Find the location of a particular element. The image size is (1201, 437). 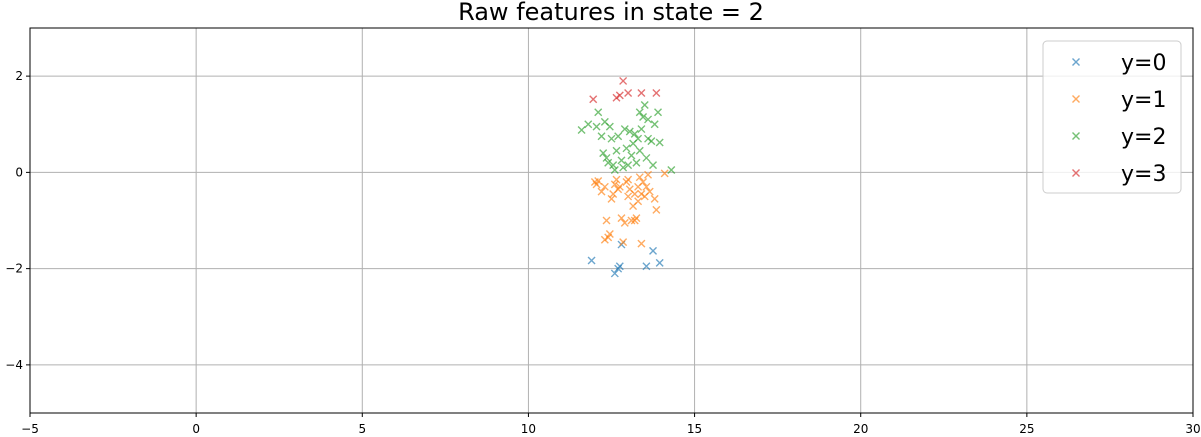

chart-title: Raw features in state = 2 is located at coordinates (611, 13).